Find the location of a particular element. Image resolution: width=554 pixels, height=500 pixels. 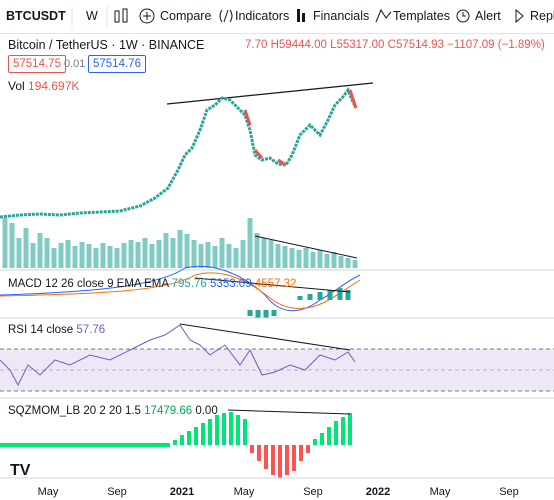

close: C57514.93 is located at coordinates (415, 45).